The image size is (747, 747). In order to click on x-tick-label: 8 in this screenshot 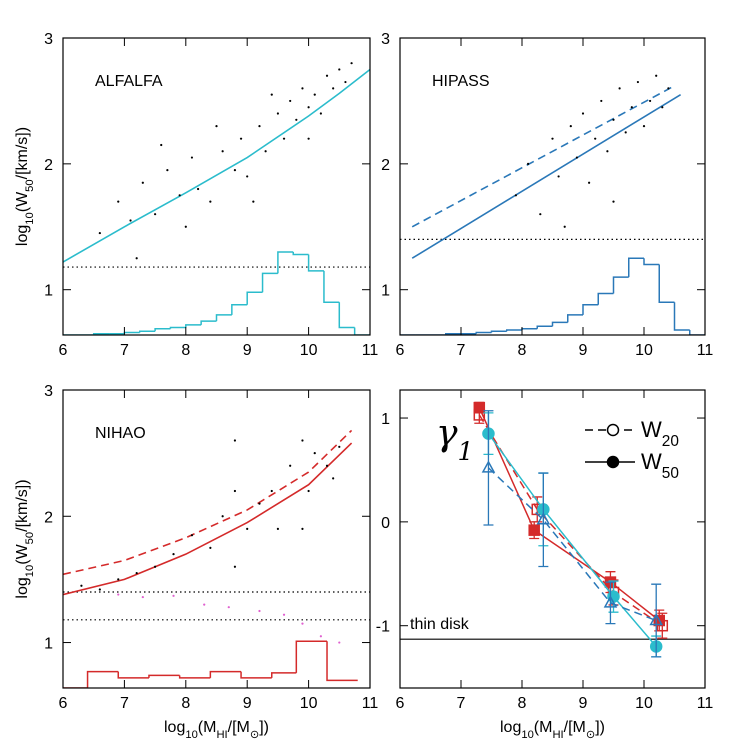, I will do `click(522, 703)`.